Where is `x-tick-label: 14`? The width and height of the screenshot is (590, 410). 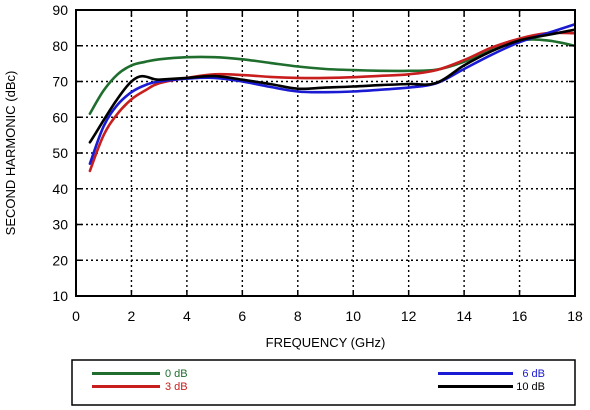
x-tick-label: 14 is located at coordinates (464, 316).